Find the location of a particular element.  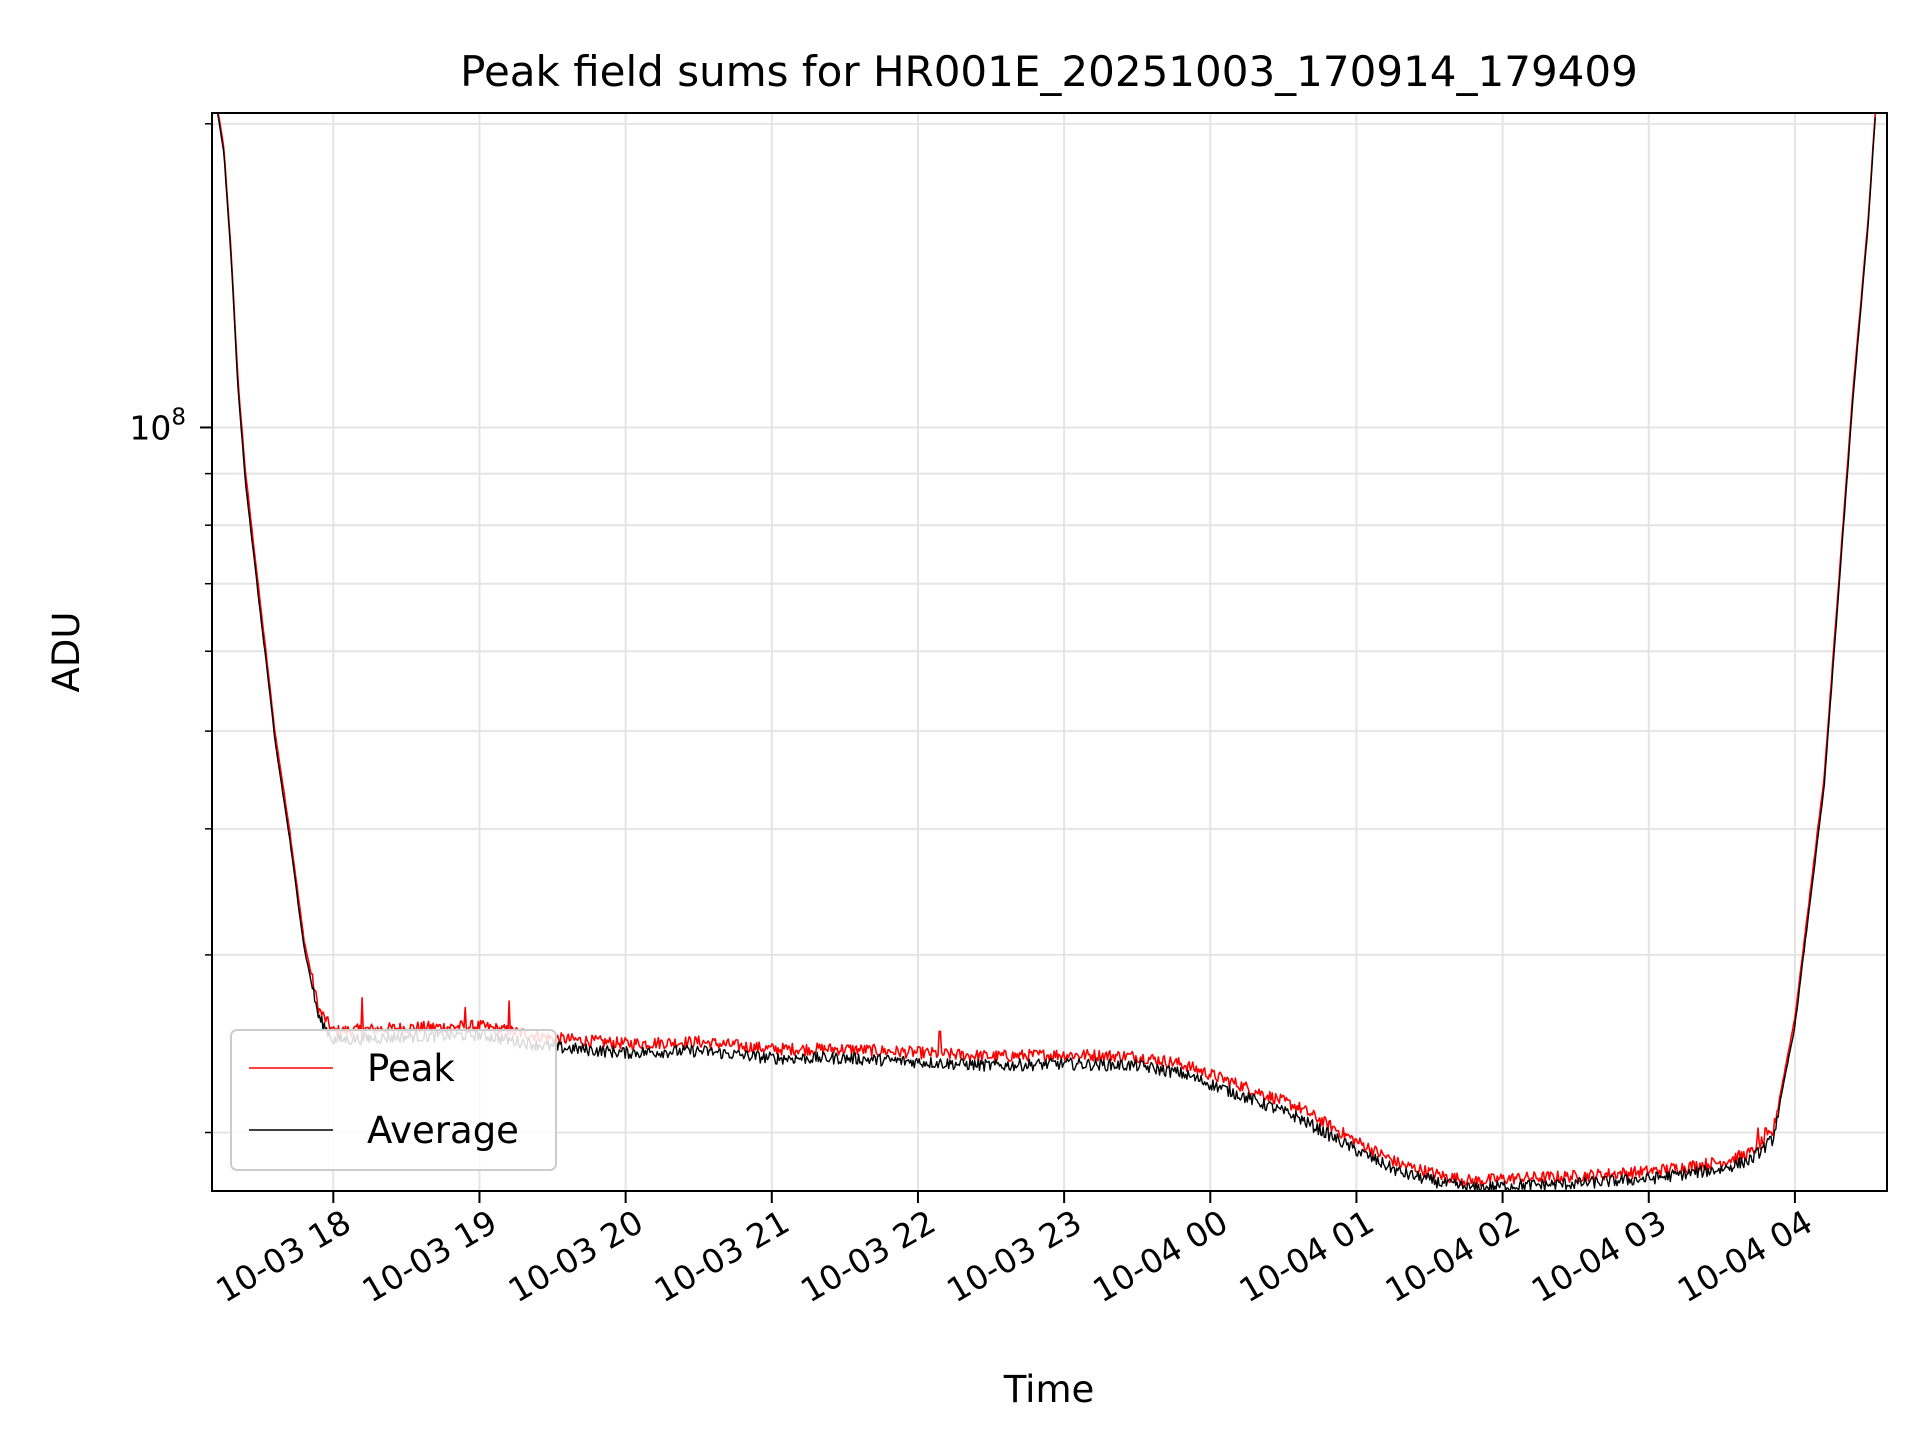

legend-frame is located at coordinates (393, 1100).